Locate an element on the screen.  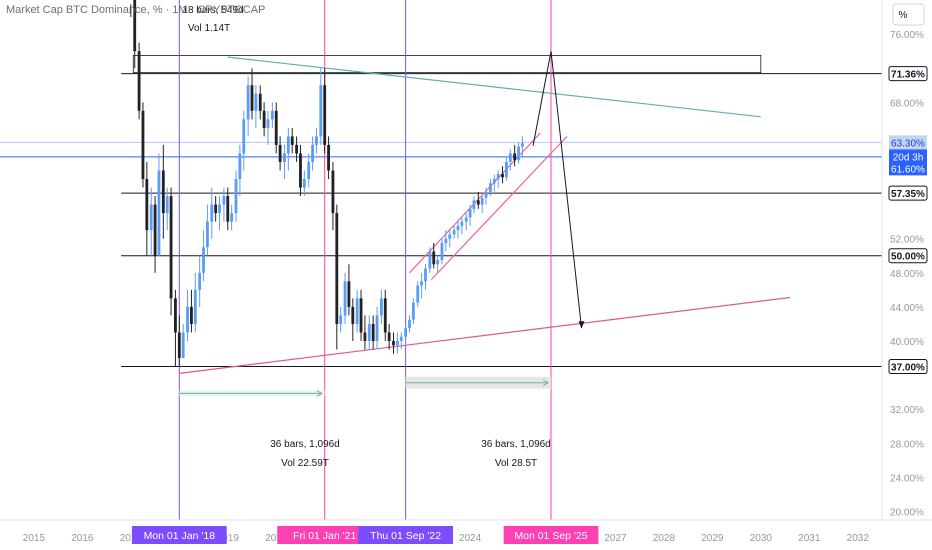
y-tick-label: 48.00% is located at coordinates (907, 274).